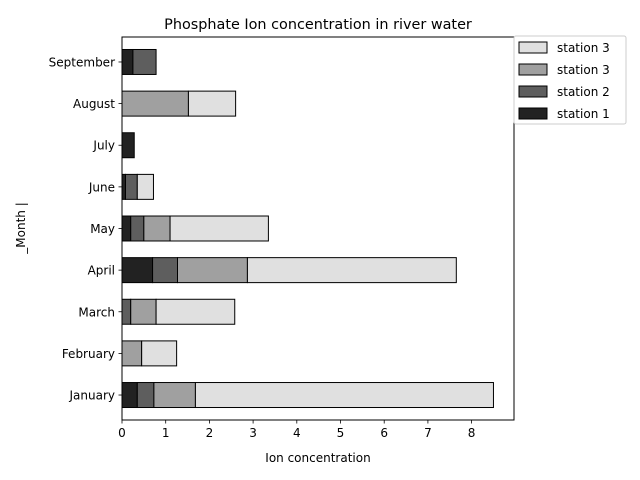 The width and height of the screenshot is (640, 480). What do you see at coordinates (101, 187) in the screenshot?
I see `y-tick-label-june: June` at bounding box center [101, 187].